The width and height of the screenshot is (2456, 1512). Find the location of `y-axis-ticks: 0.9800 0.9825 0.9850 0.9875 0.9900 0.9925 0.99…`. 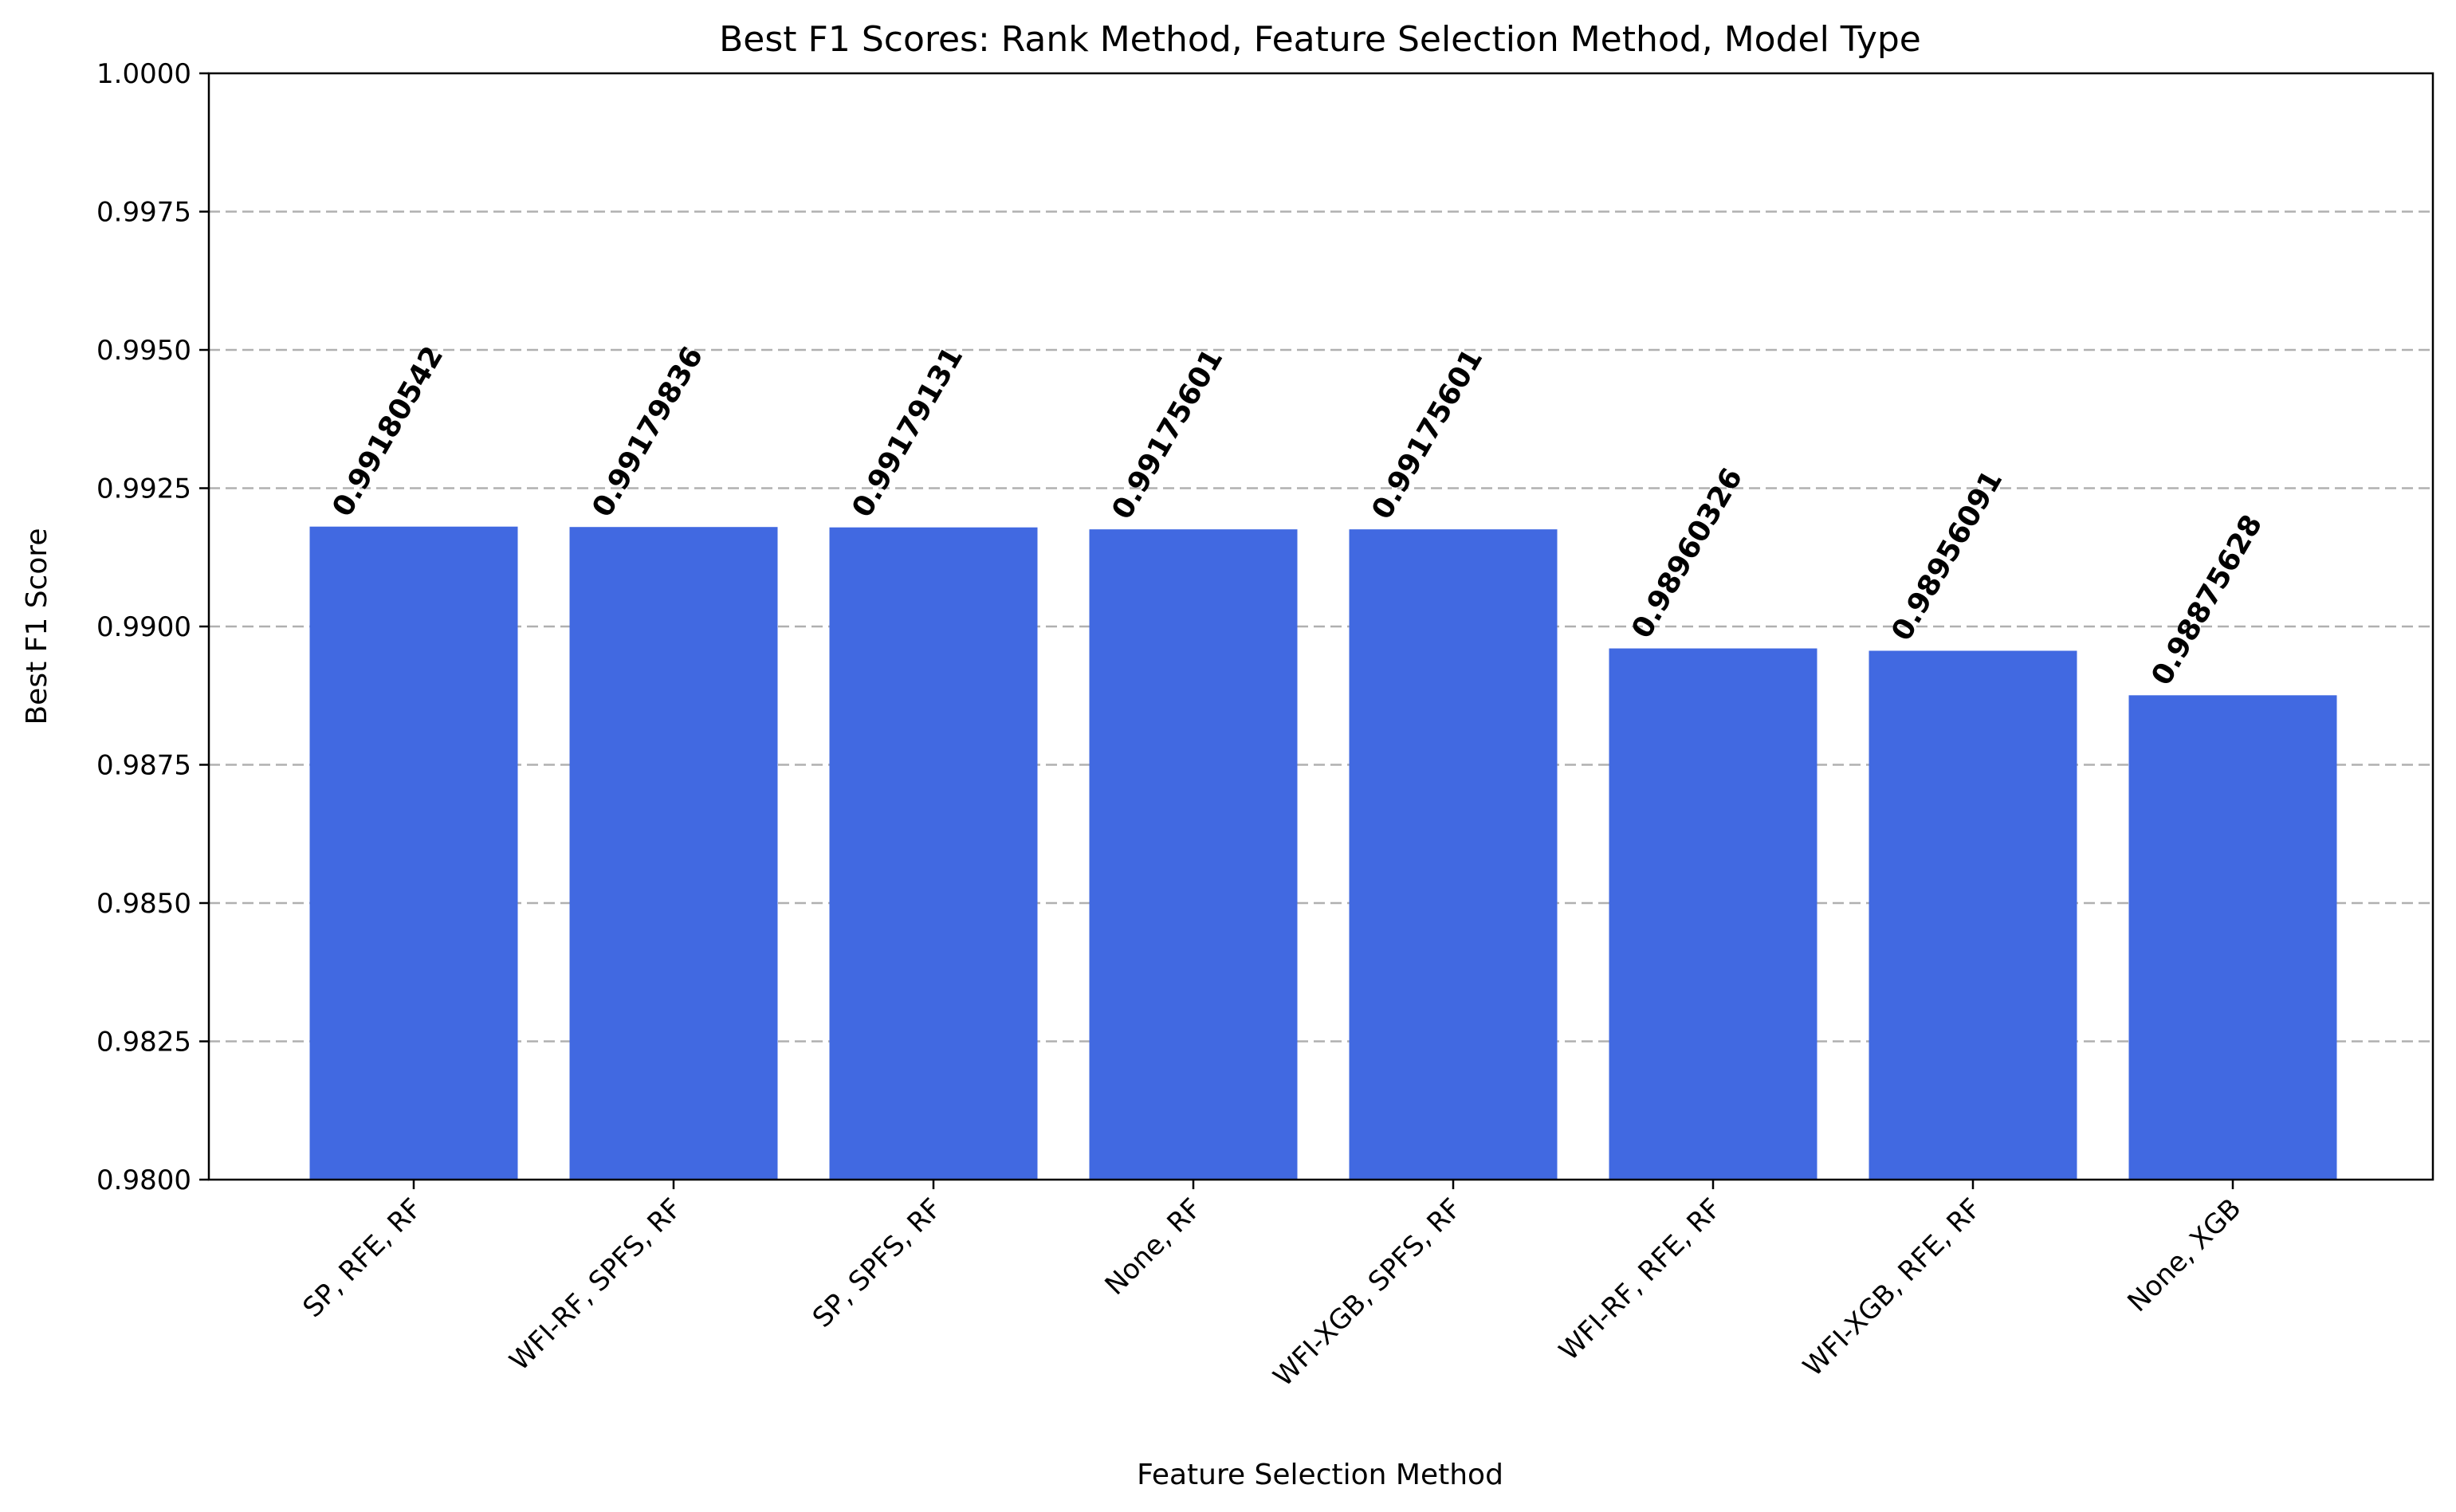

y-axis-ticks: 0.9800 0.9825 0.9850 0.9875 0.9900 0.9925 0.99… is located at coordinates (152, 627).